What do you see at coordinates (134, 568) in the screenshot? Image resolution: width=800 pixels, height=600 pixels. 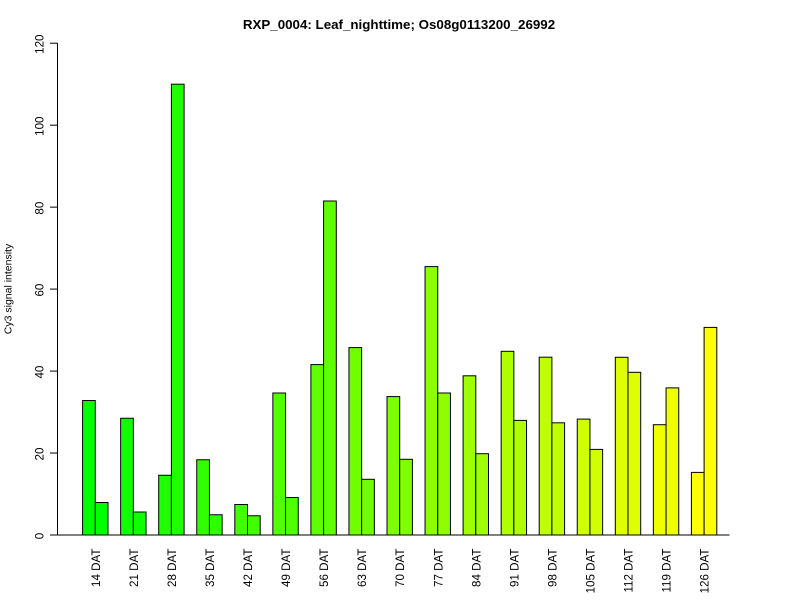 I see `svg-text: 21 DAT` at bounding box center [134, 568].